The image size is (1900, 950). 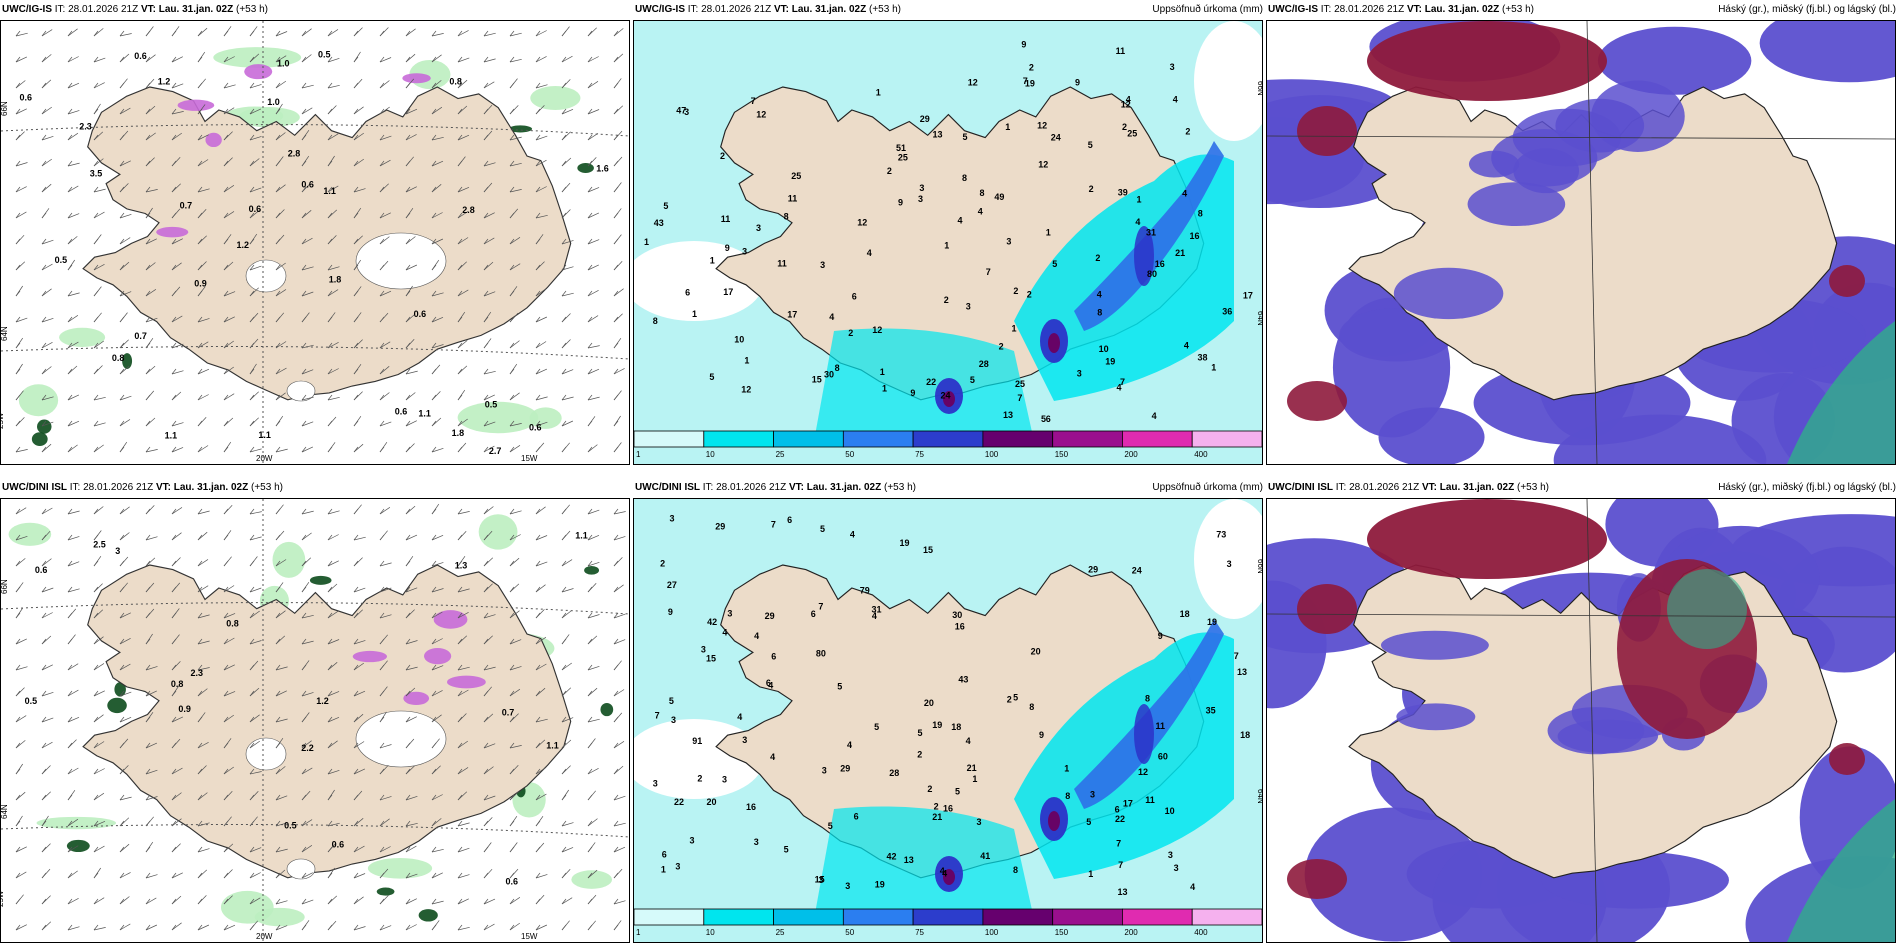 I want to click on value-label: 4, so click(x=1137, y=222).